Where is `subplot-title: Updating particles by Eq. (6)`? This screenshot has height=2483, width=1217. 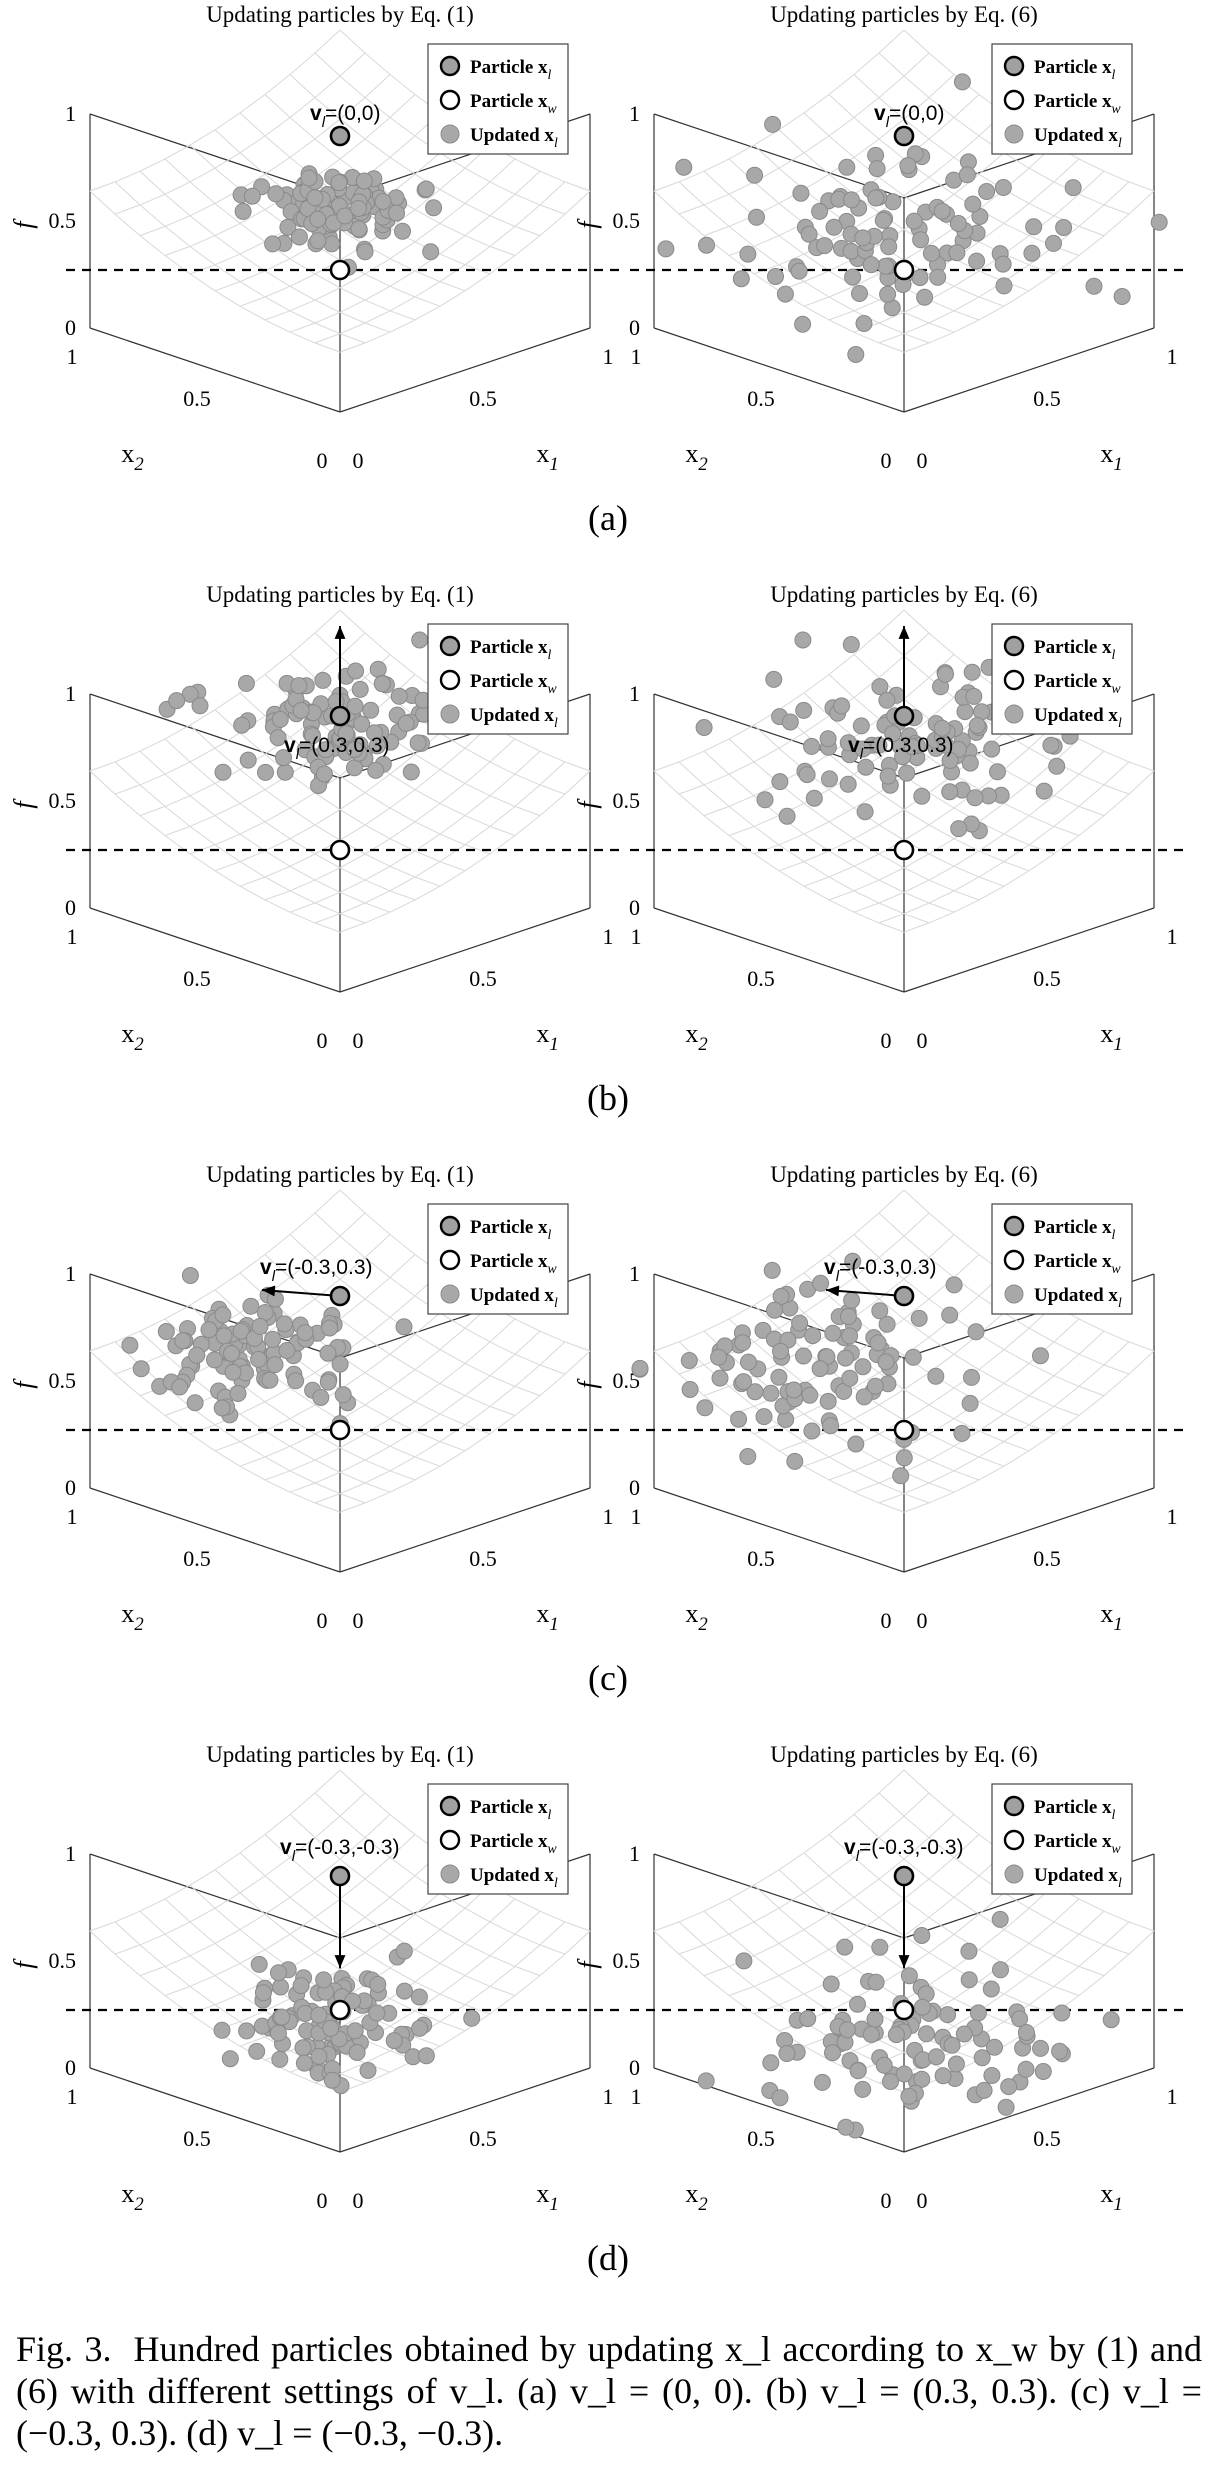 subplot-title: Updating particles by Eq. (6) is located at coordinates (904, 1754).